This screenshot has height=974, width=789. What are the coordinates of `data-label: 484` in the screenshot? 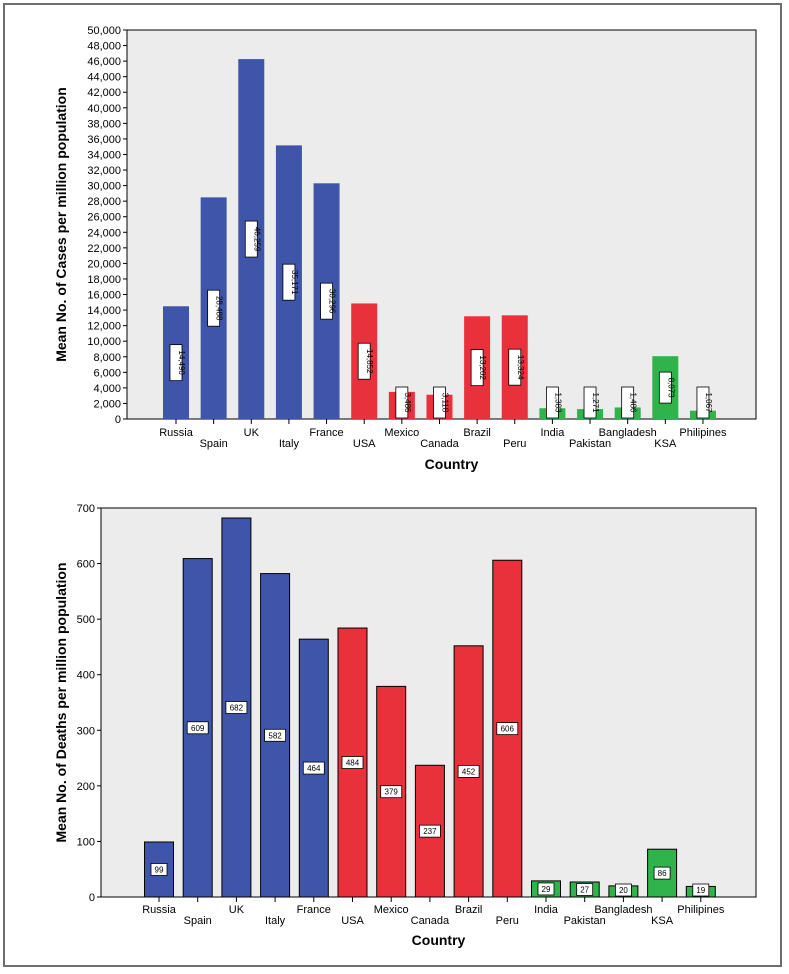 It's located at (353, 763).